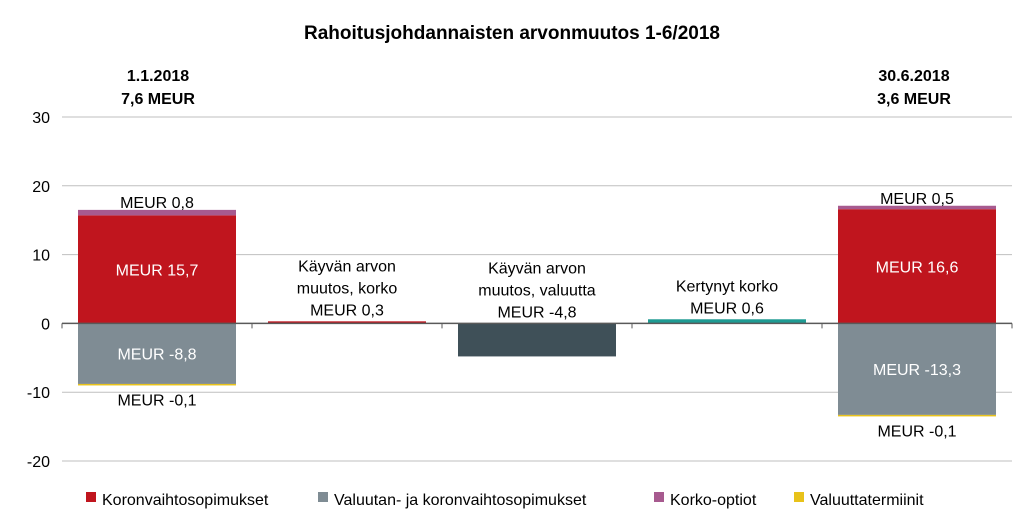 The image size is (1024, 532). I want to click on bar-4-change, so click(727, 321).